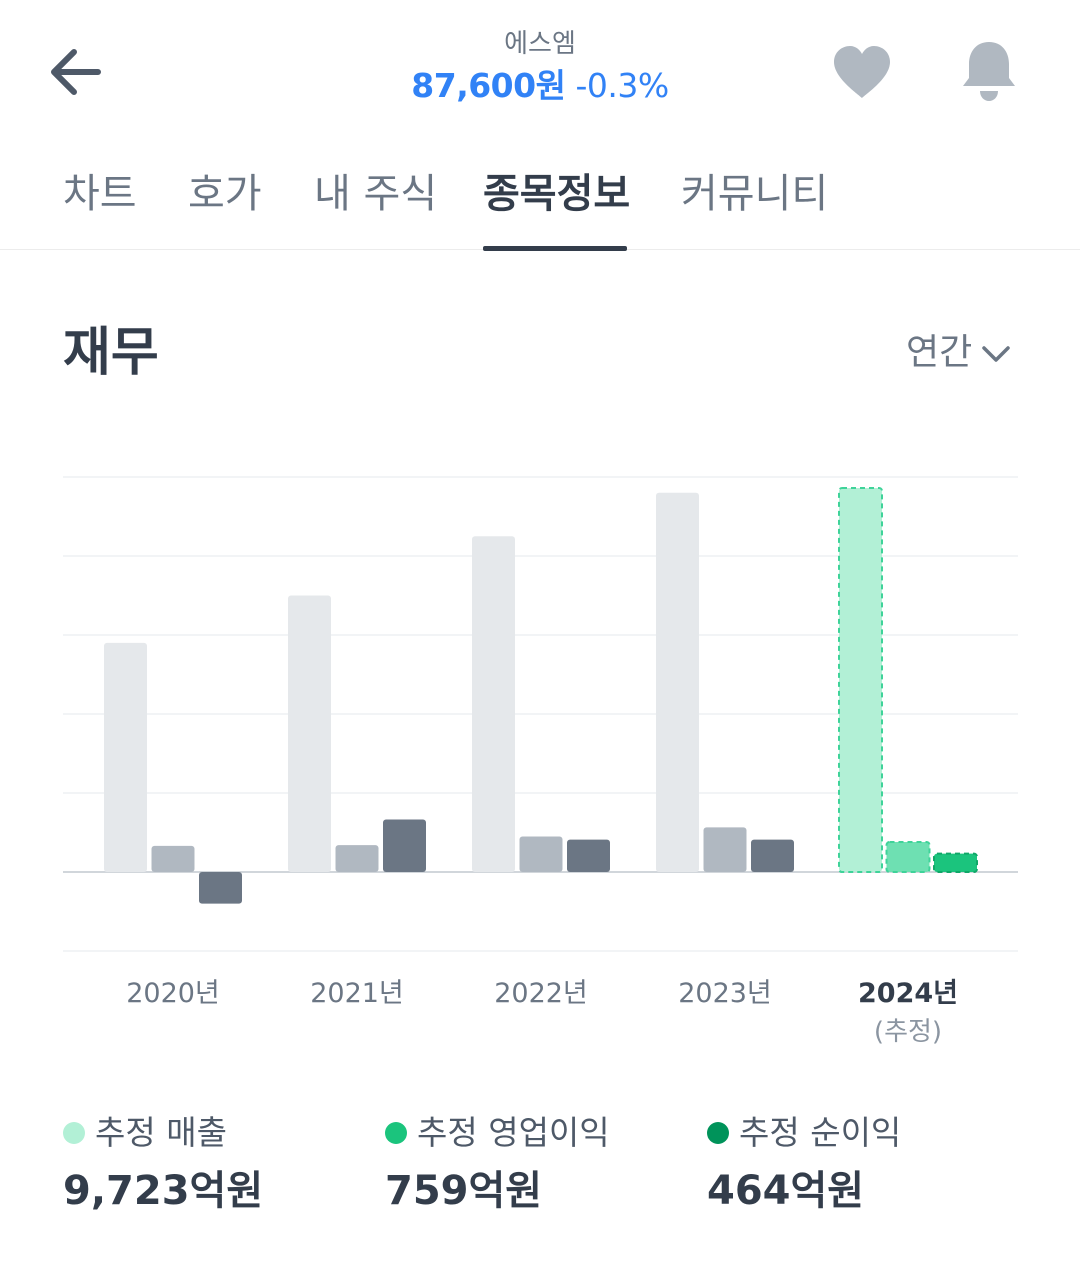 This screenshot has width=1080, height=1273. Describe the element at coordinates (376, 194) in the screenshot. I see `tab-my-stock: 내 주식` at that location.